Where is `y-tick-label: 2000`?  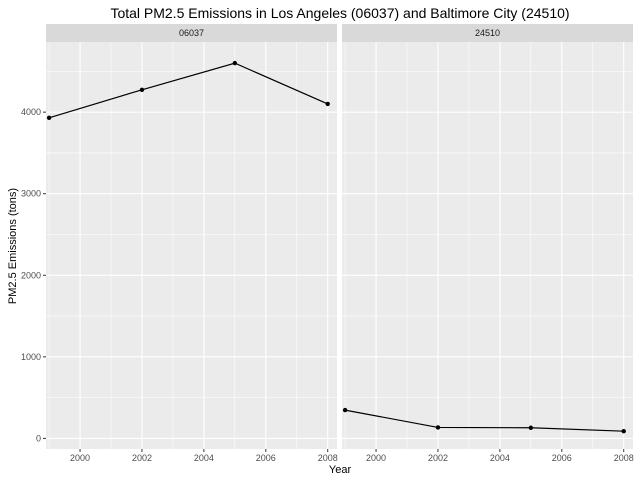 y-tick-label: 2000 is located at coordinates (31, 275).